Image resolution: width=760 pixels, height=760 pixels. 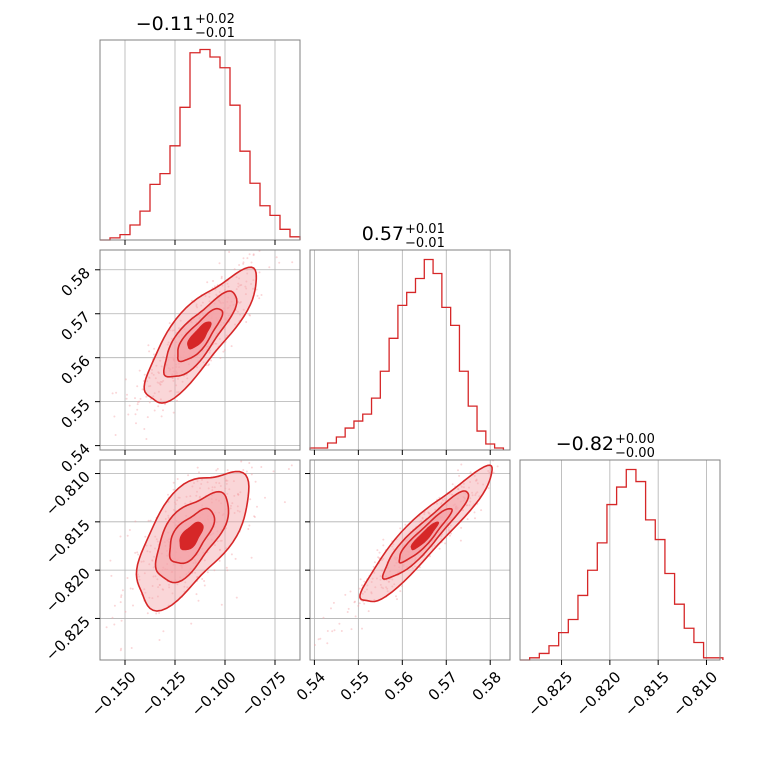 I want to click on panel-1-0-ytick-label-3: 0.57, so click(x=75, y=326).